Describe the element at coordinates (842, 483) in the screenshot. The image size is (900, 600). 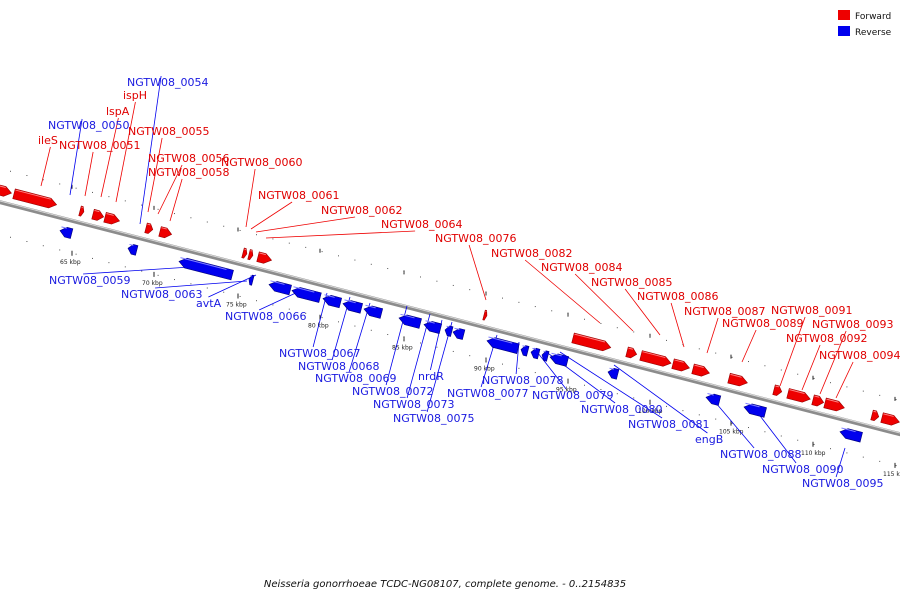
I see `reverse-gene-label: NGTW08_0095` at that location.